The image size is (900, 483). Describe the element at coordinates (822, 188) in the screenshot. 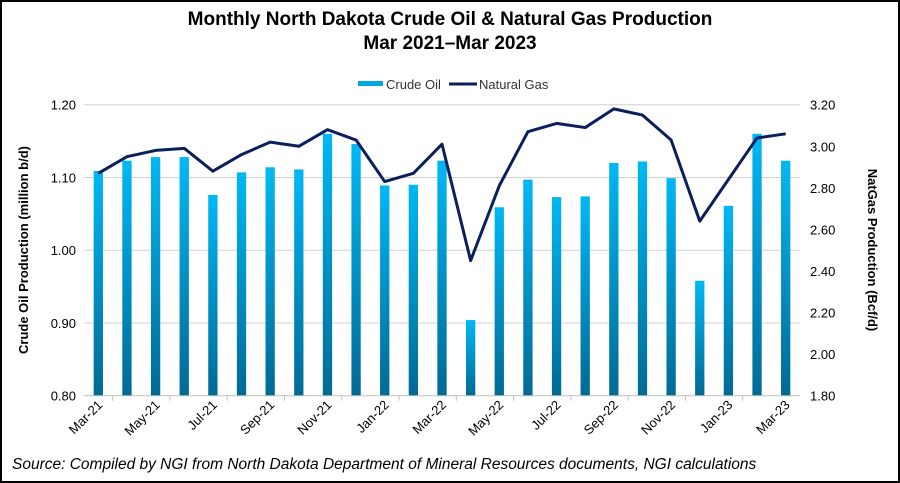

I see `y2-tick-label: 2.80` at that location.